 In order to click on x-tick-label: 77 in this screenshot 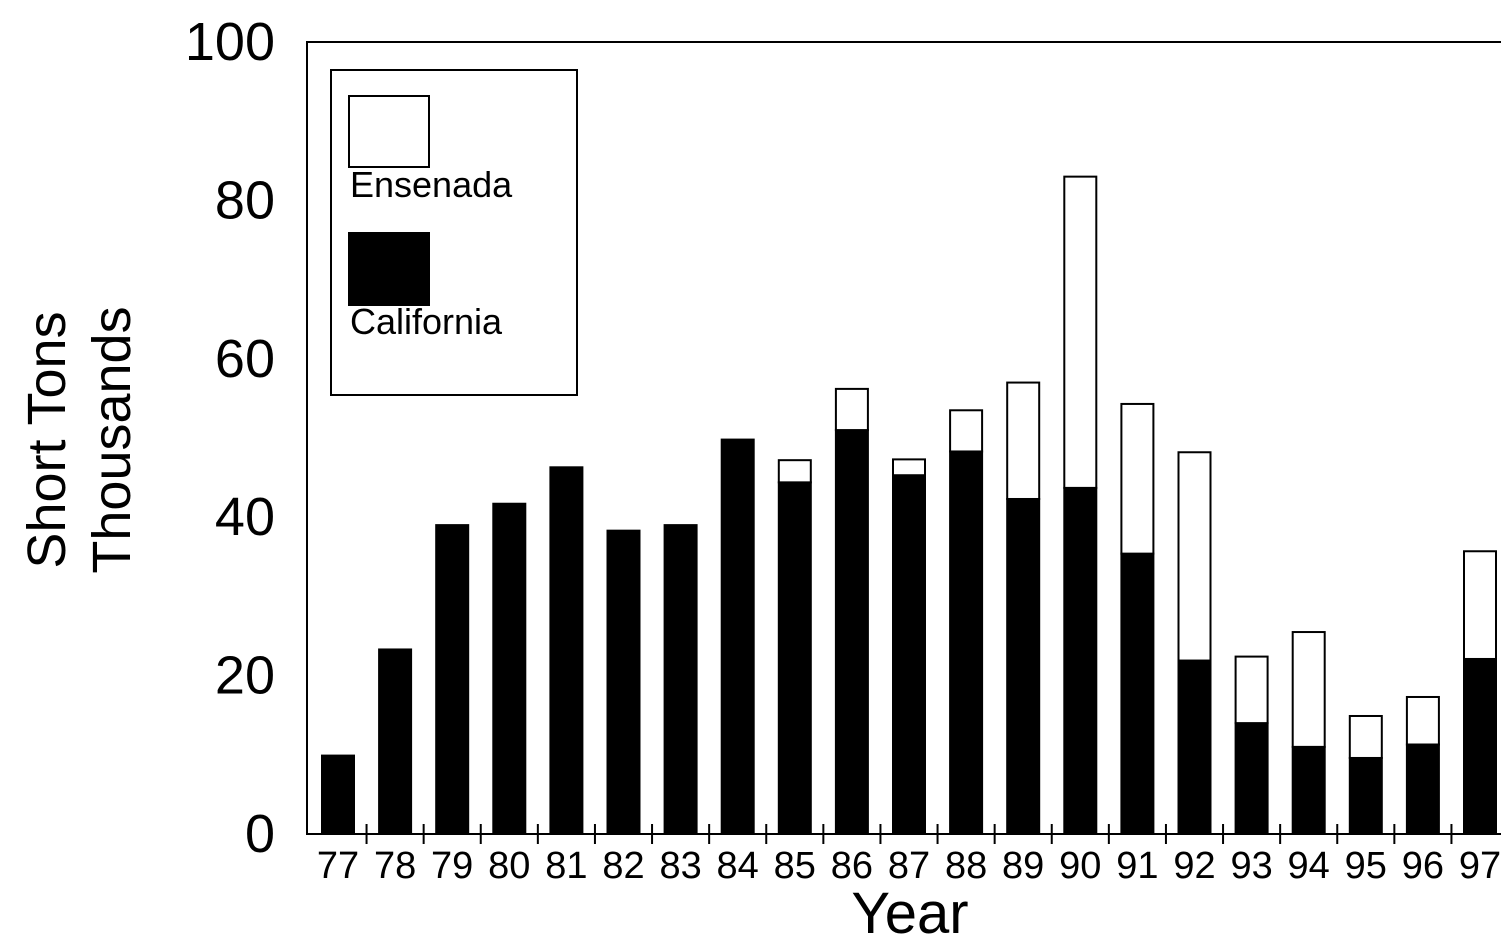, I will do `click(338, 866)`.